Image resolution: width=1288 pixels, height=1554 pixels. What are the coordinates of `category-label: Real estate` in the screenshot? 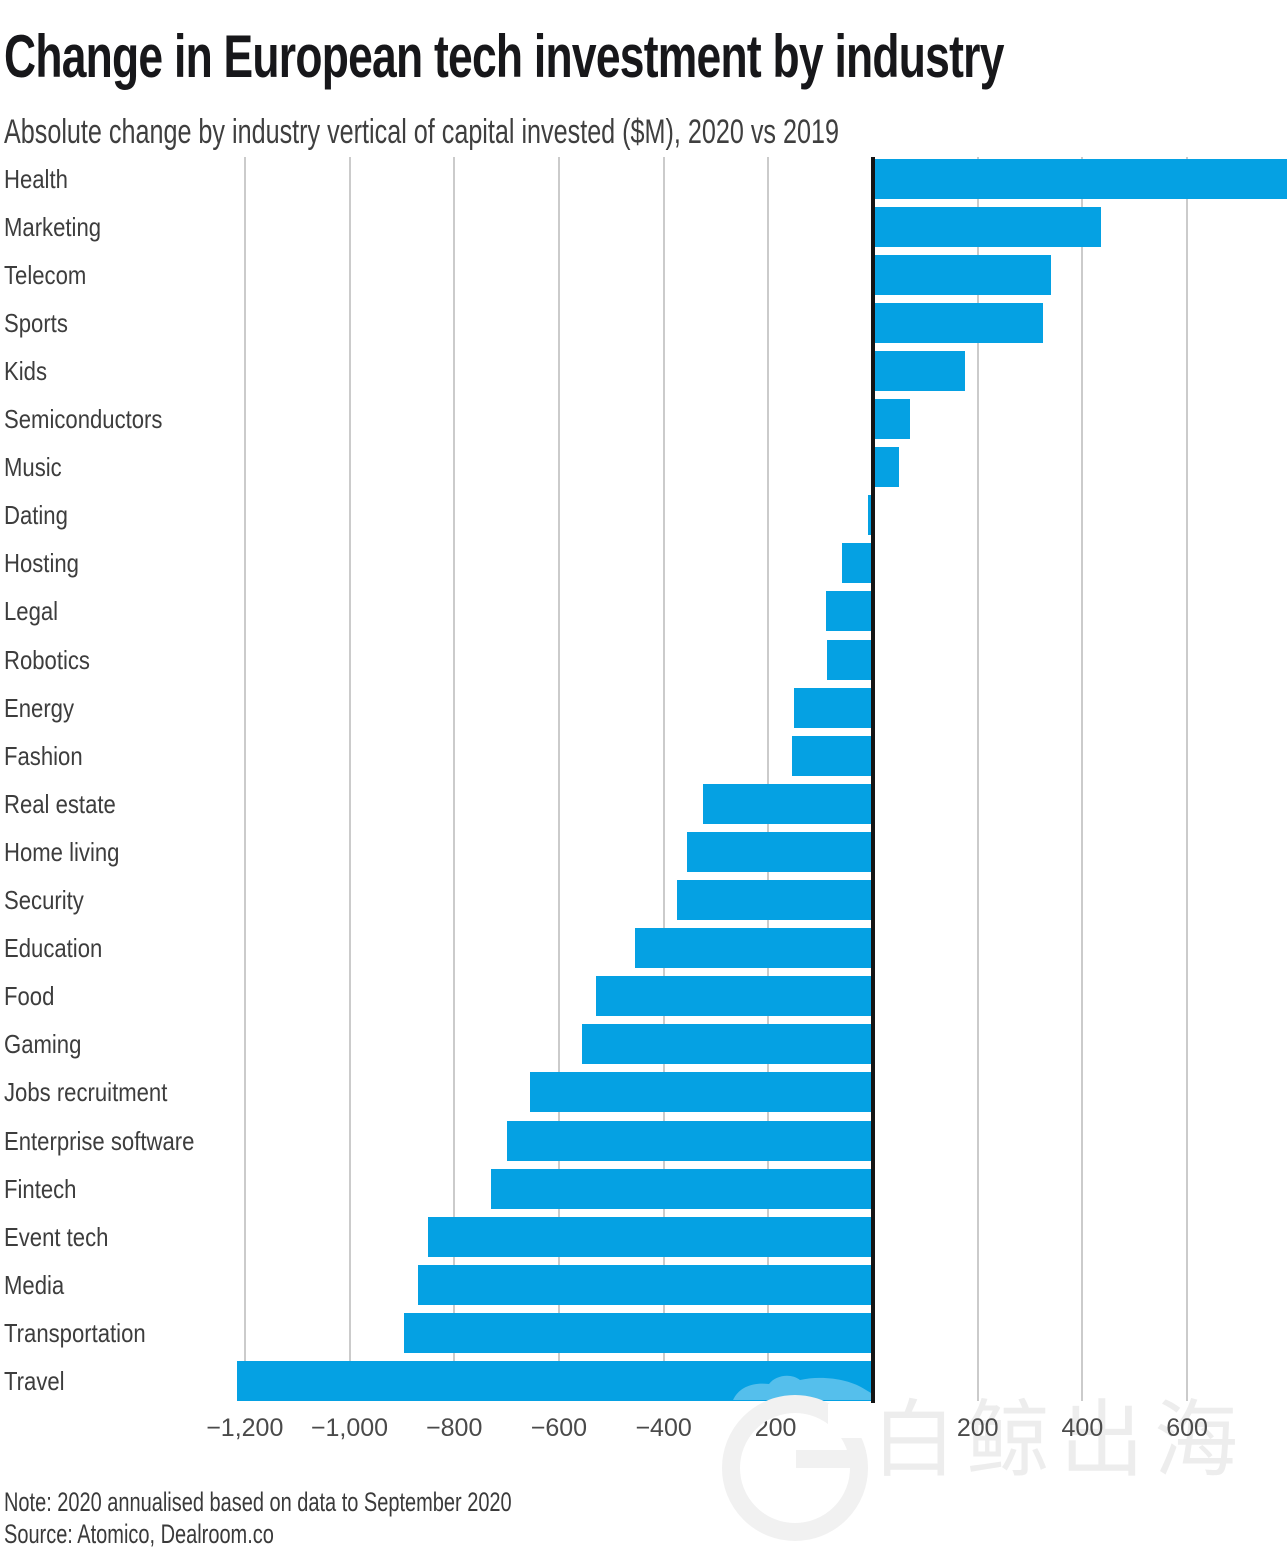 It's located at (60, 803).